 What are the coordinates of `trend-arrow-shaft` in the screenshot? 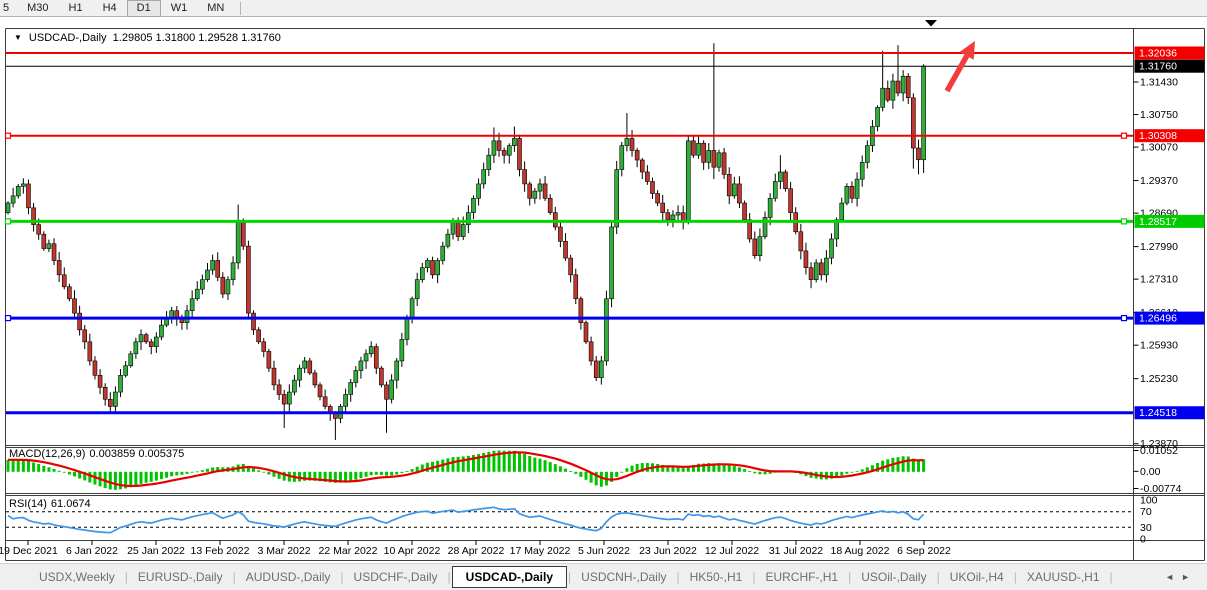 It's located at (957, 73).